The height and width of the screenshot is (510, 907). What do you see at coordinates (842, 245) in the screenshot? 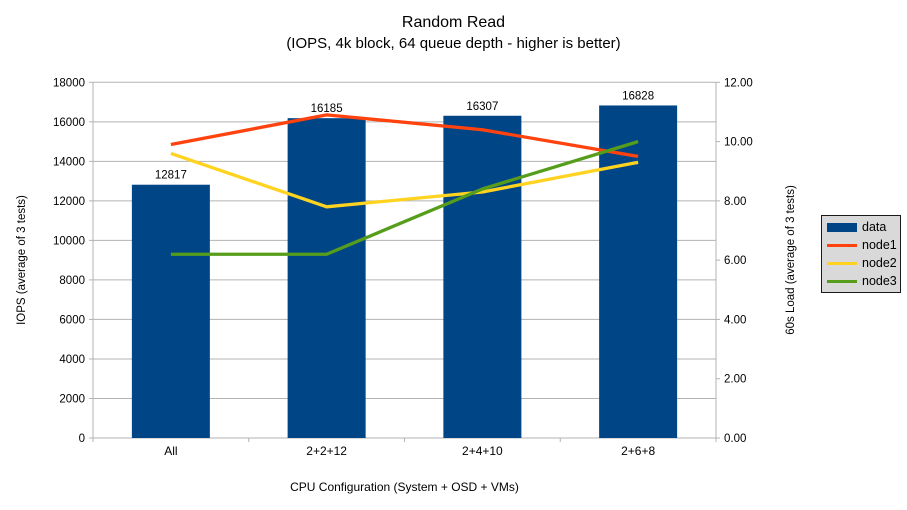
I see `legend-swatch-node1` at bounding box center [842, 245].